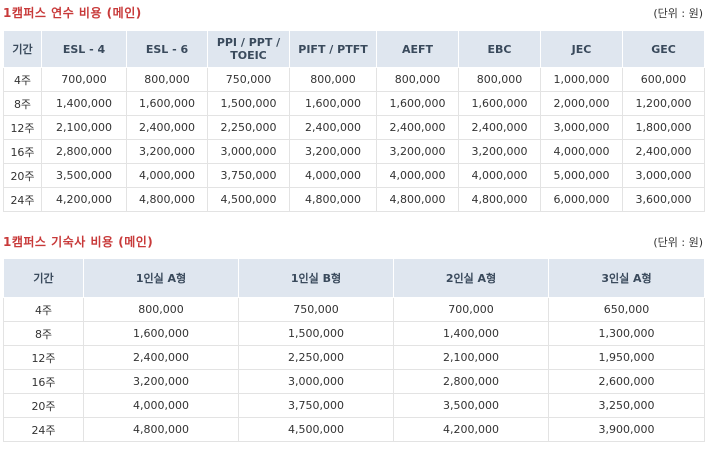 The height and width of the screenshot is (451, 706). What do you see at coordinates (626, 429) in the screenshot?
I see `dormitory-price-cell: 3,900,000` at bounding box center [626, 429].